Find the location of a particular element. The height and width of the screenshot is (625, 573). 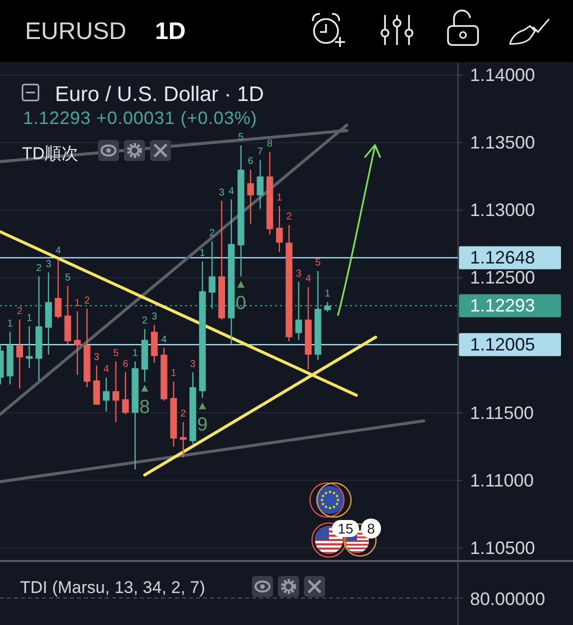

text: 7 is located at coordinates (260, 152).